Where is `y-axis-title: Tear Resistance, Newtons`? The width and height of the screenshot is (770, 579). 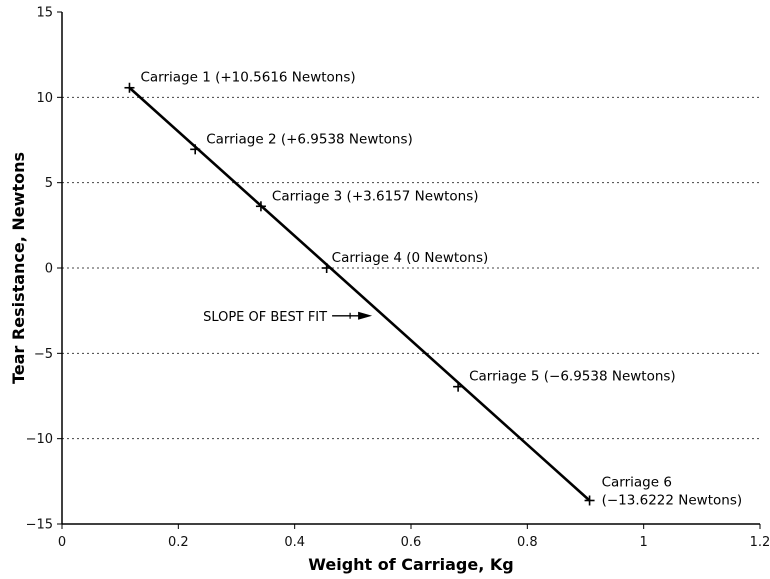 y-axis-title: Tear Resistance, Newtons is located at coordinates (18, 268).